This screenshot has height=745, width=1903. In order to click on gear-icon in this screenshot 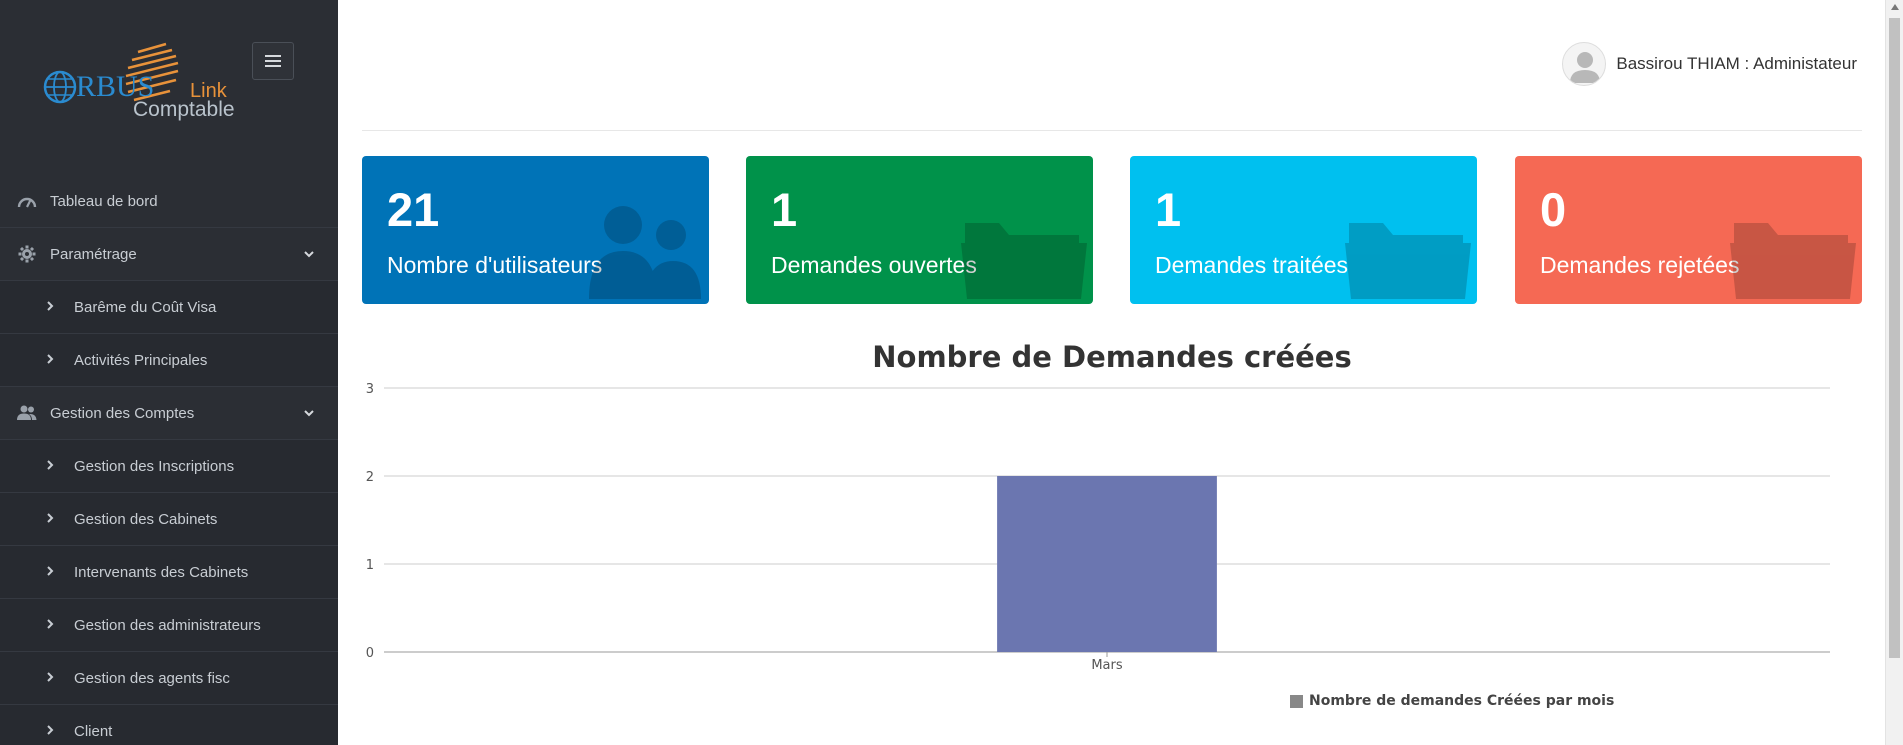, I will do `click(27, 254)`.